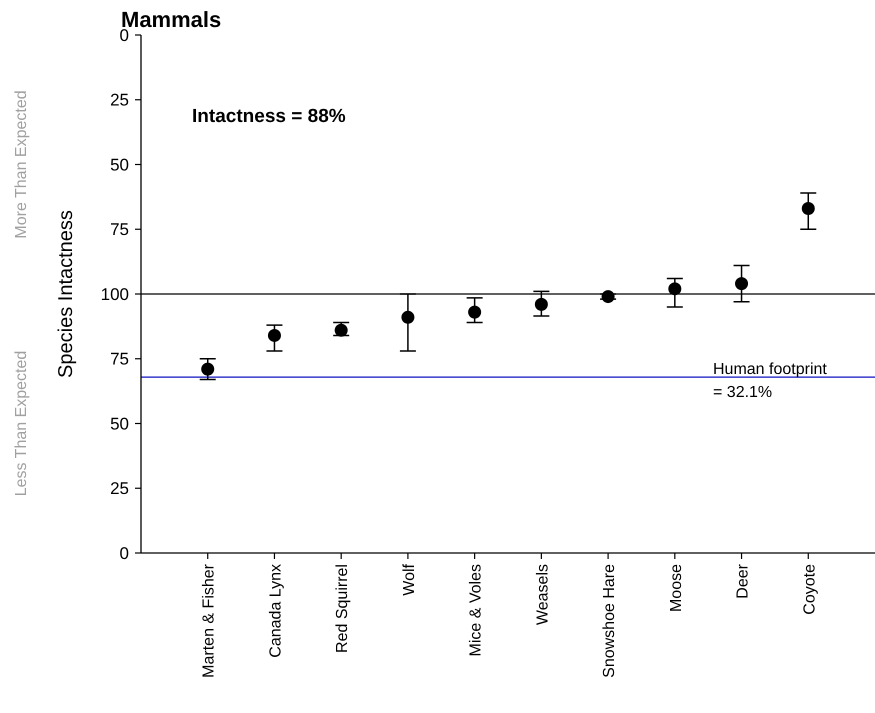 This screenshot has width=875, height=713. What do you see at coordinates (21, 164) in the screenshot?
I see `text: More Than Expected` at bounding box center [21, 164].